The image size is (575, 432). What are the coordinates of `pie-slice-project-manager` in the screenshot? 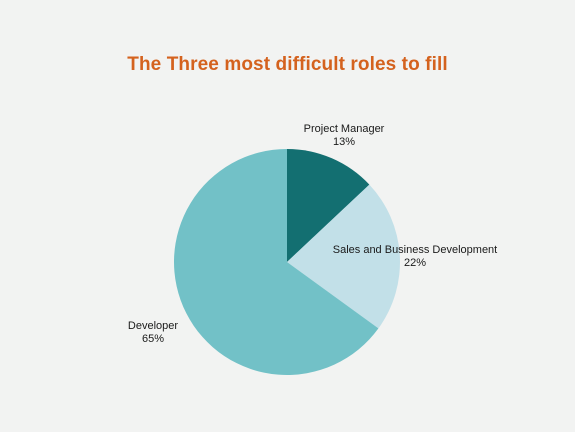 It's located at (328, 205).